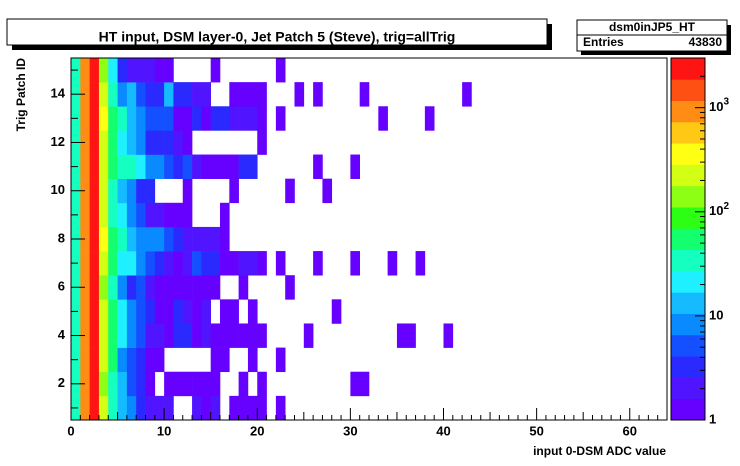 The width and height of the screenshot is (740, 466). Describe the element at coordinates (706, 42) in the screenshot. I see `stats-entries-value: 43830` at that location.